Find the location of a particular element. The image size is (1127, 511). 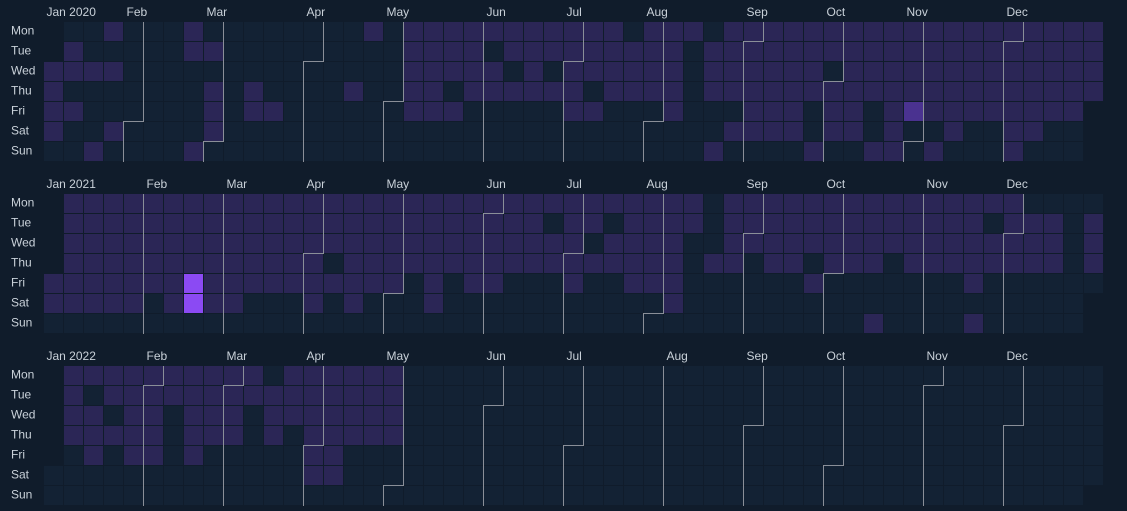

month-label: Feb is located at coordinates (157, 356).